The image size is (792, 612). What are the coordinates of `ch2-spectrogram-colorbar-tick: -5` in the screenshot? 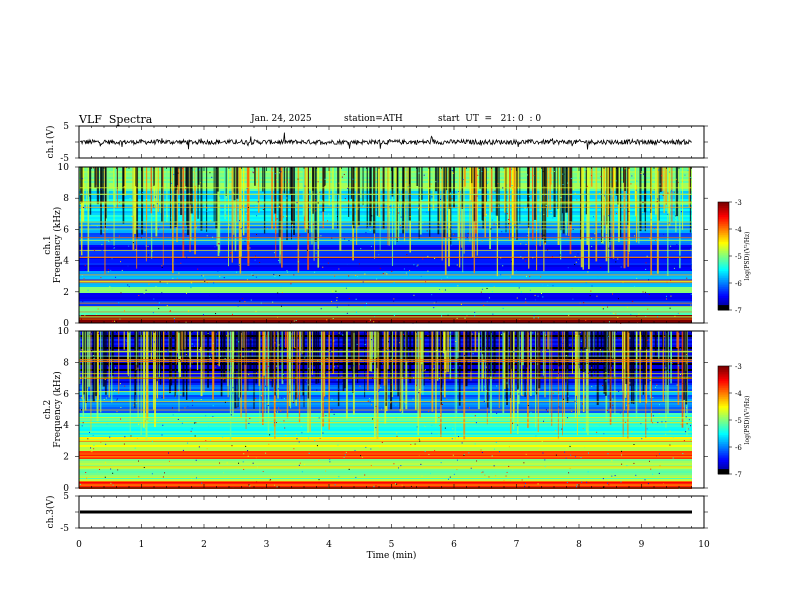 It's located at (738, 421).